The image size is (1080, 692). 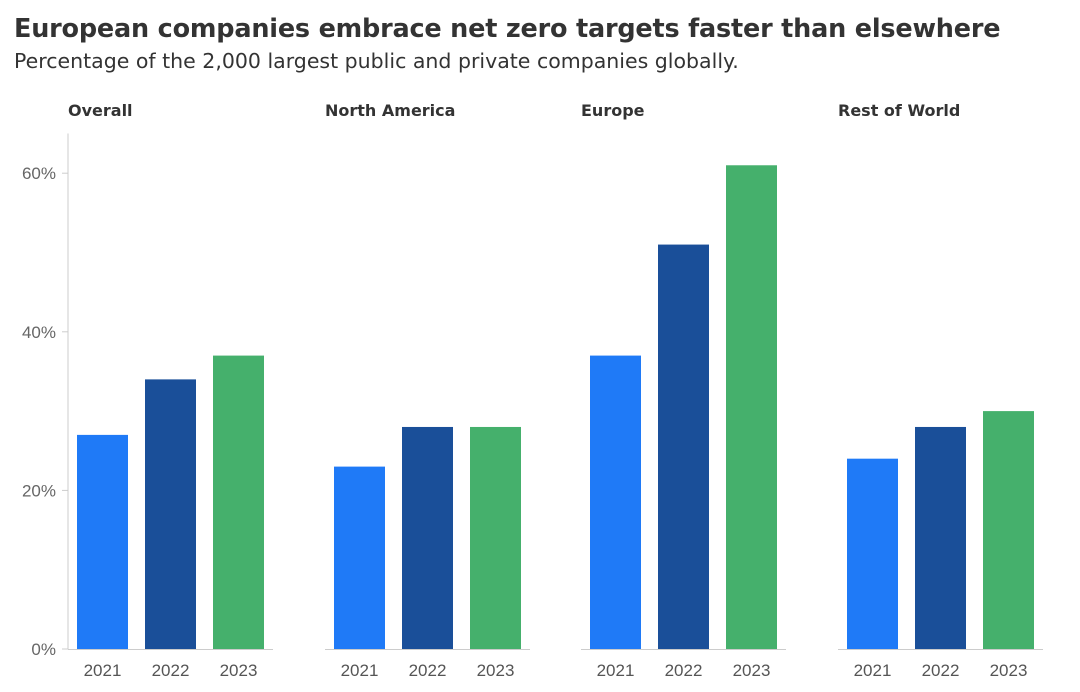 What do you see at coordinates (872, 553) in the screenshot?
I see `bar-rest-of-world-2021: Rest of World 2021: 24%` at bounding box center [872, 553].